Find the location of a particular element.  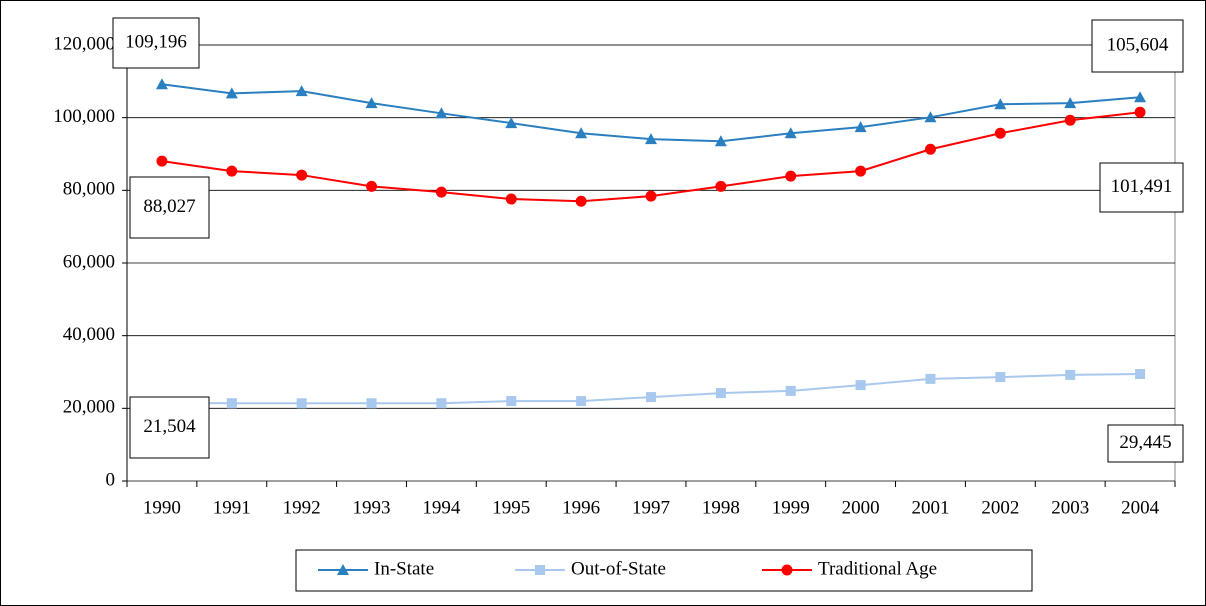

x-tick-label: 1995 is located at coordinates (511, 507).